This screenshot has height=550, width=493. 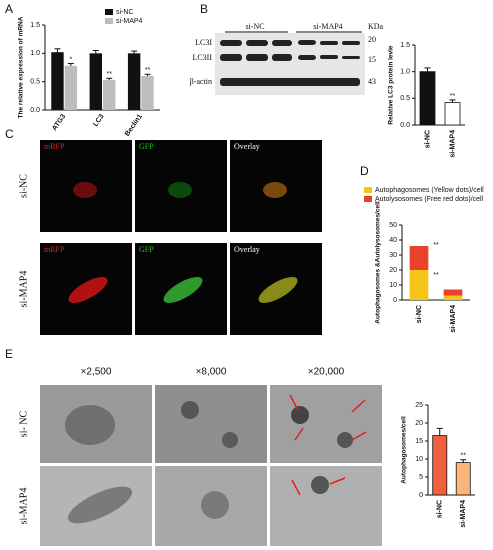 What do you see at coordinates (203, 42) in the screenshot?
I see `band-label: LC3I` at bounding box center [203, 42].